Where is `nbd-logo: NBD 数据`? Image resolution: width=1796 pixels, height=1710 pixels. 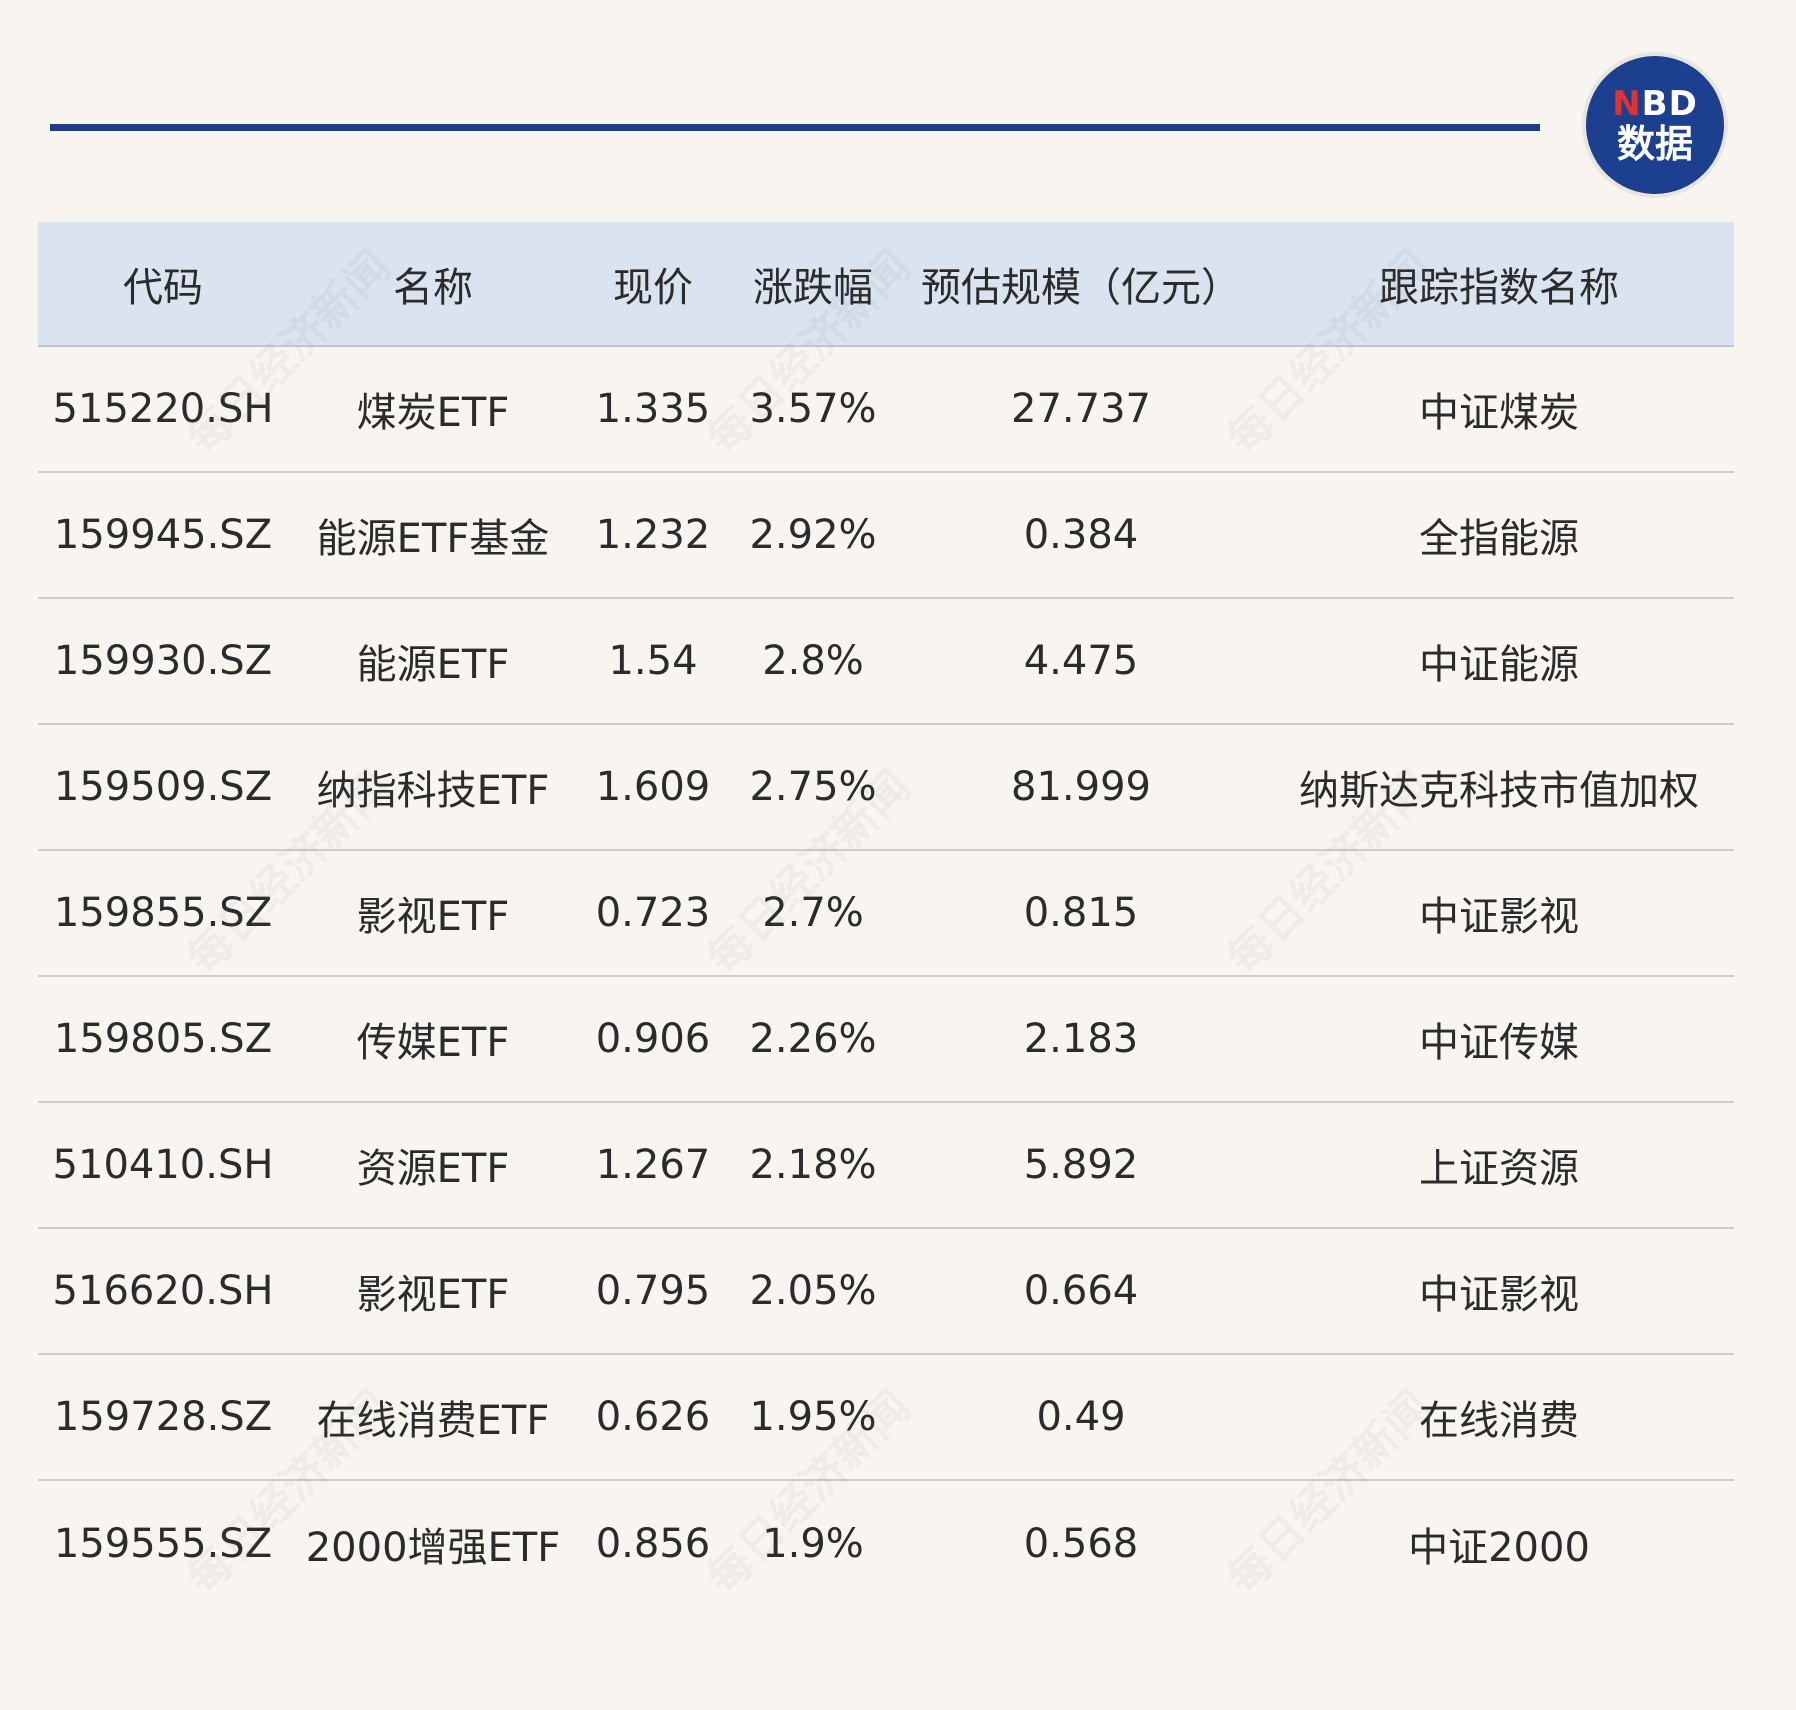 nbd-logo: NBD 数据 is located at coordinates (1655, 125).